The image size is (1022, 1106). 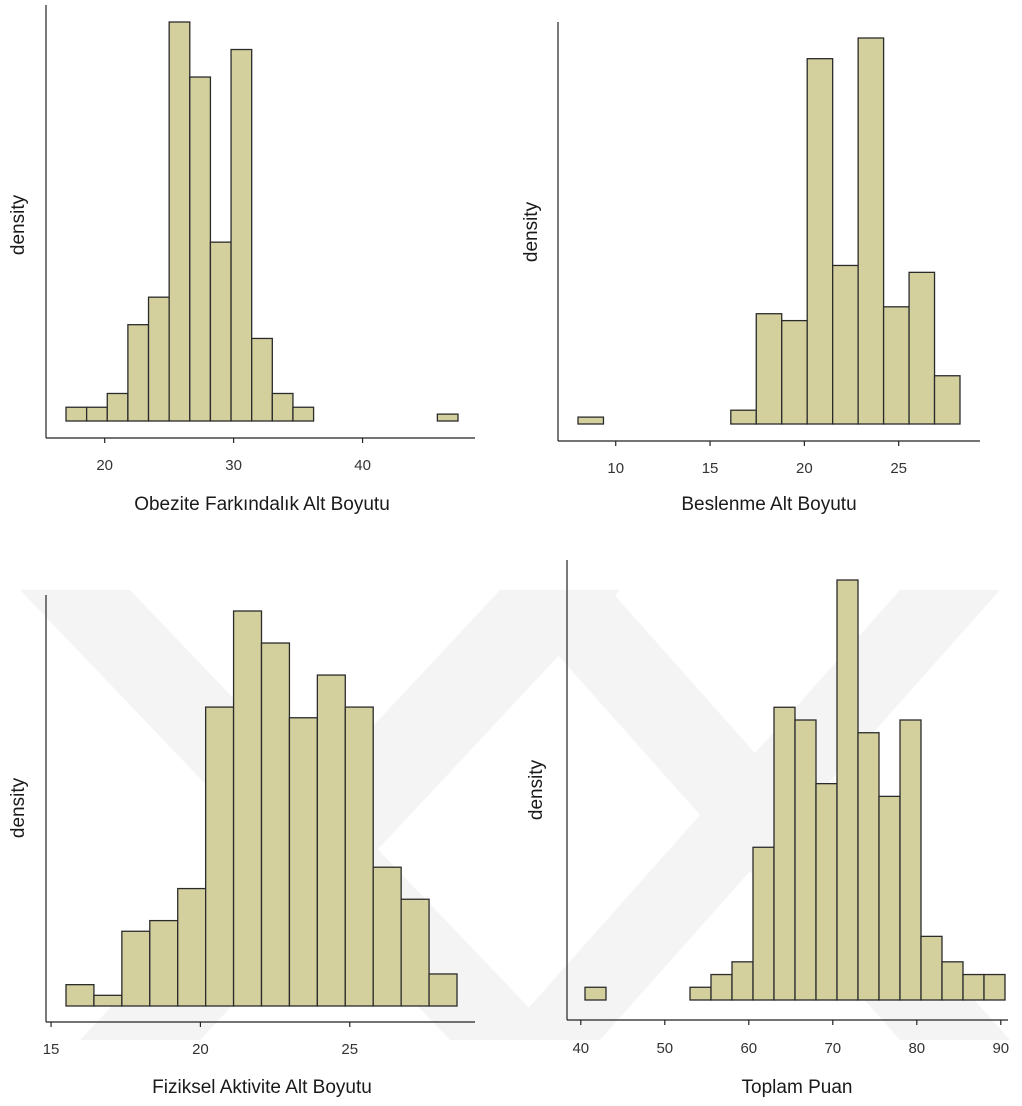 I want to click on x-axis-title: Toplam Puan, so click(x=797, y=1087).